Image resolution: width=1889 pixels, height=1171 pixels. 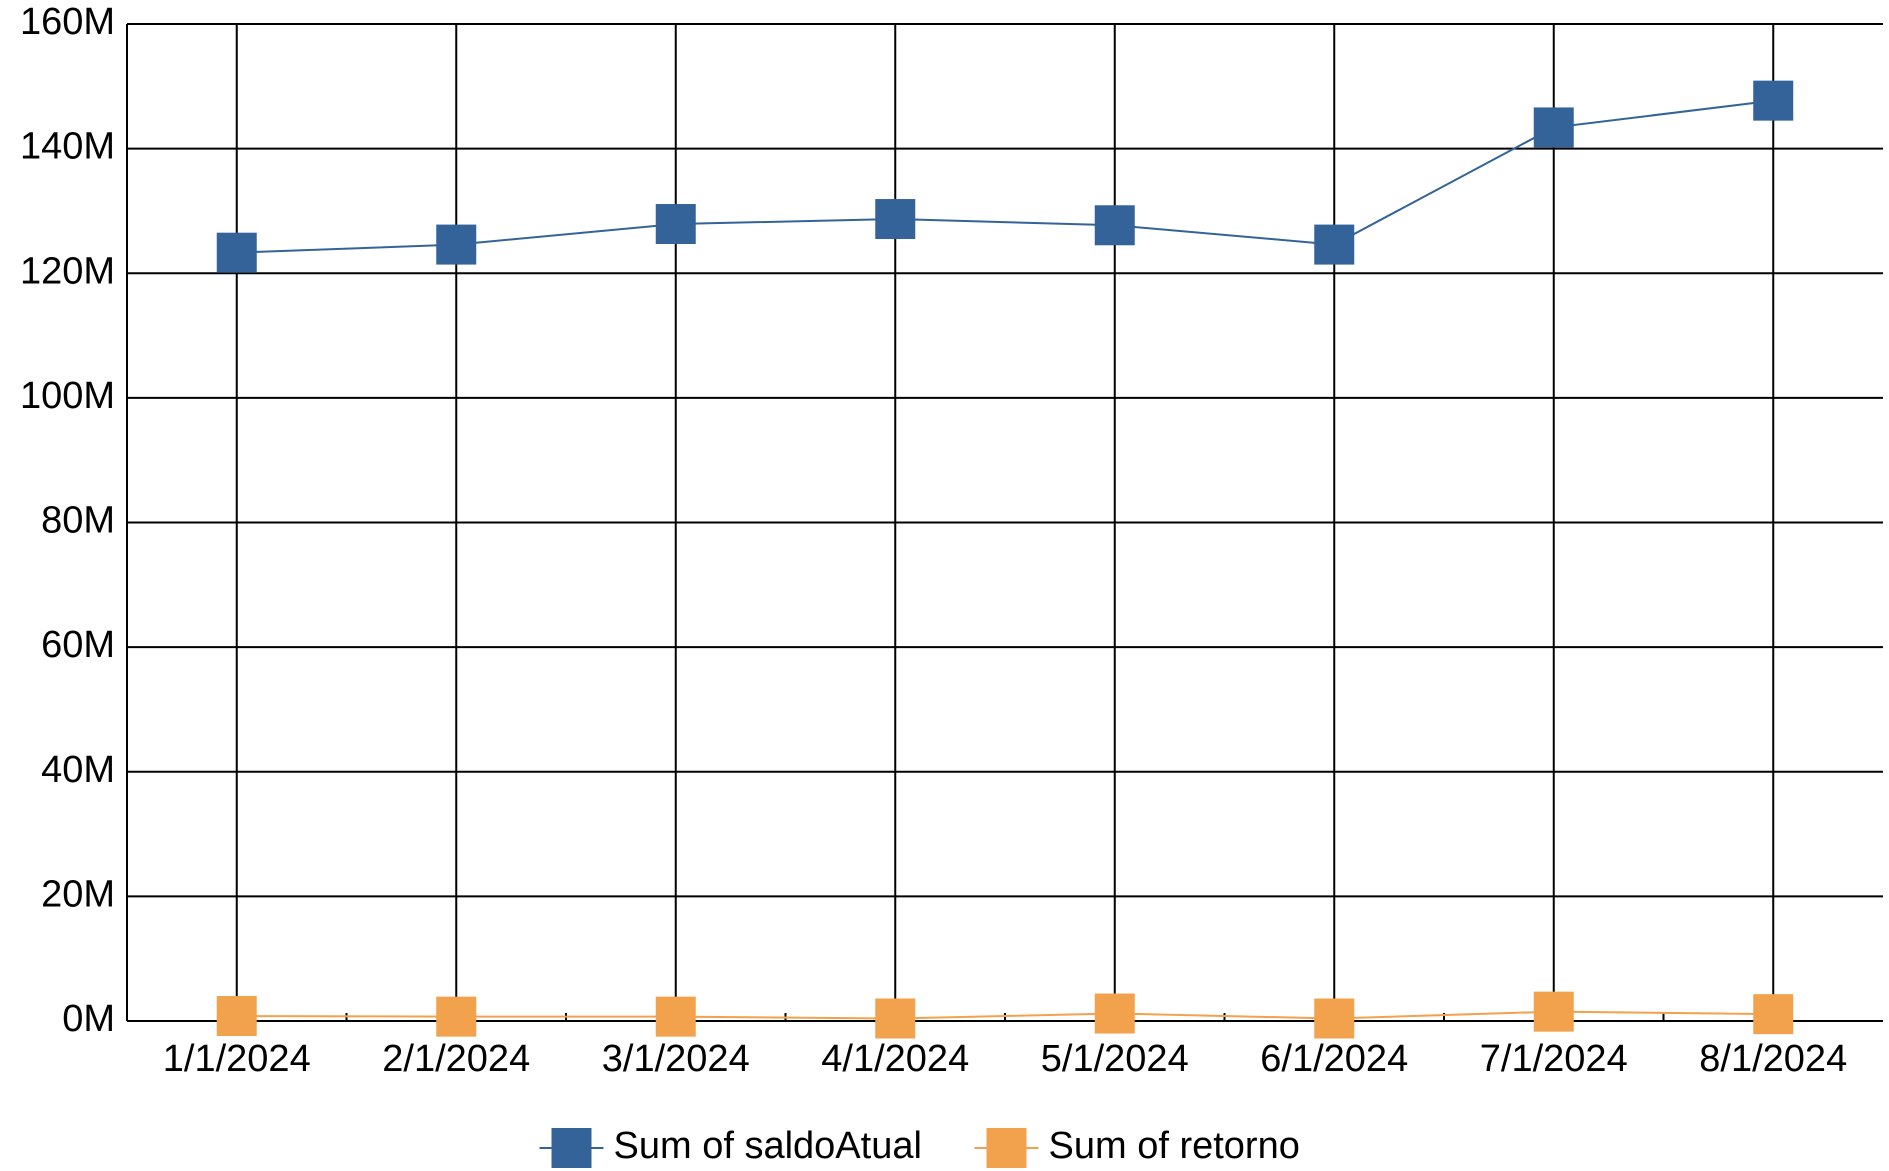 What do you see at coordinates (67, 22) in the screenshot?
I see `y-tick-label: 160M` at bounding box center [67, 22].